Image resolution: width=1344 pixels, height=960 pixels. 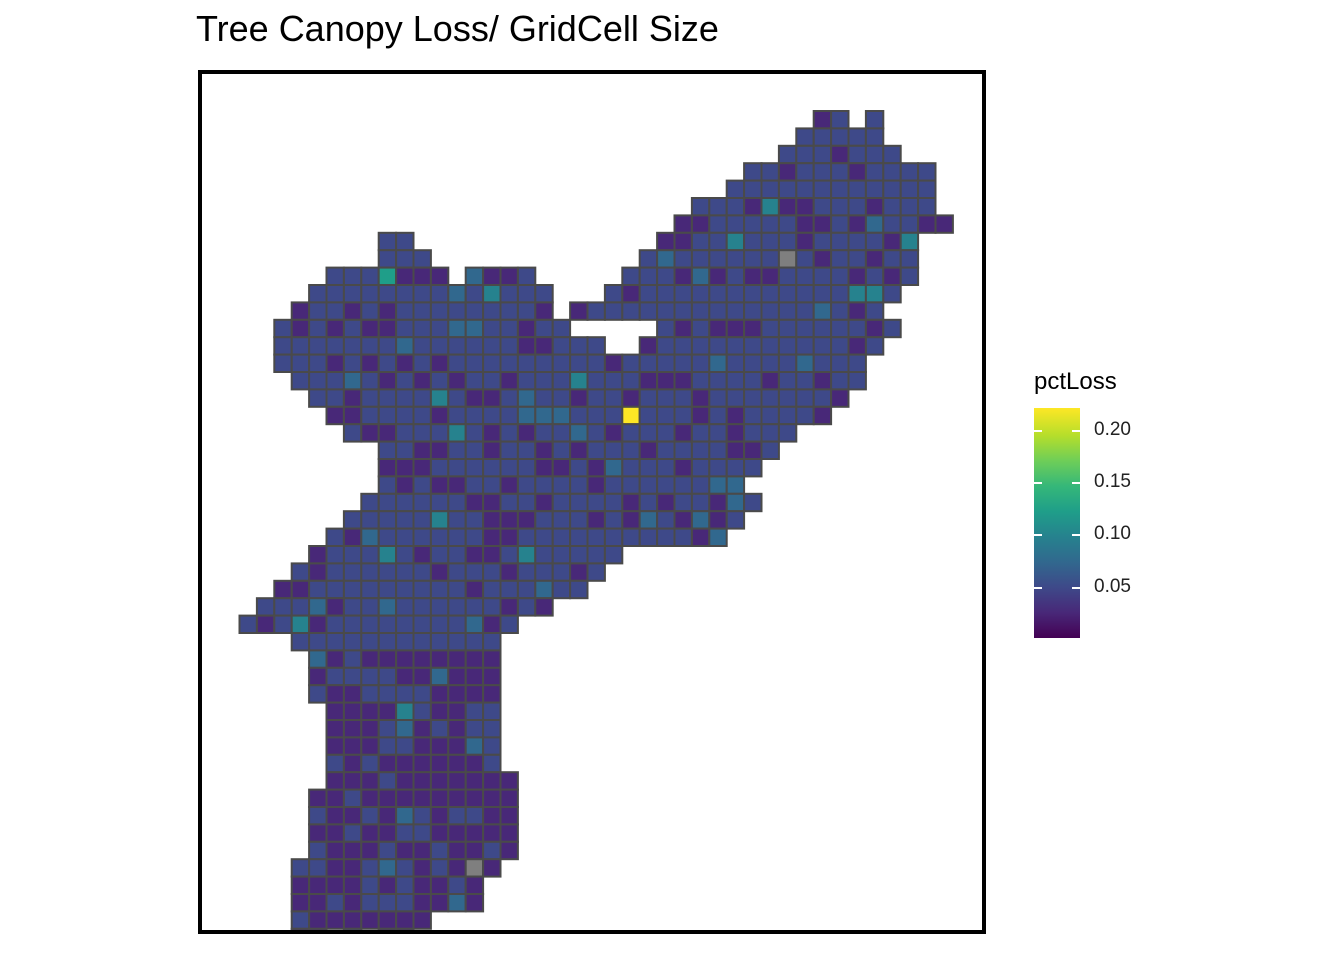 What do you see at coordinates (1057, 523) in the screenshot?
I see `legend-colorbar` at bounding box center [1057, 523].